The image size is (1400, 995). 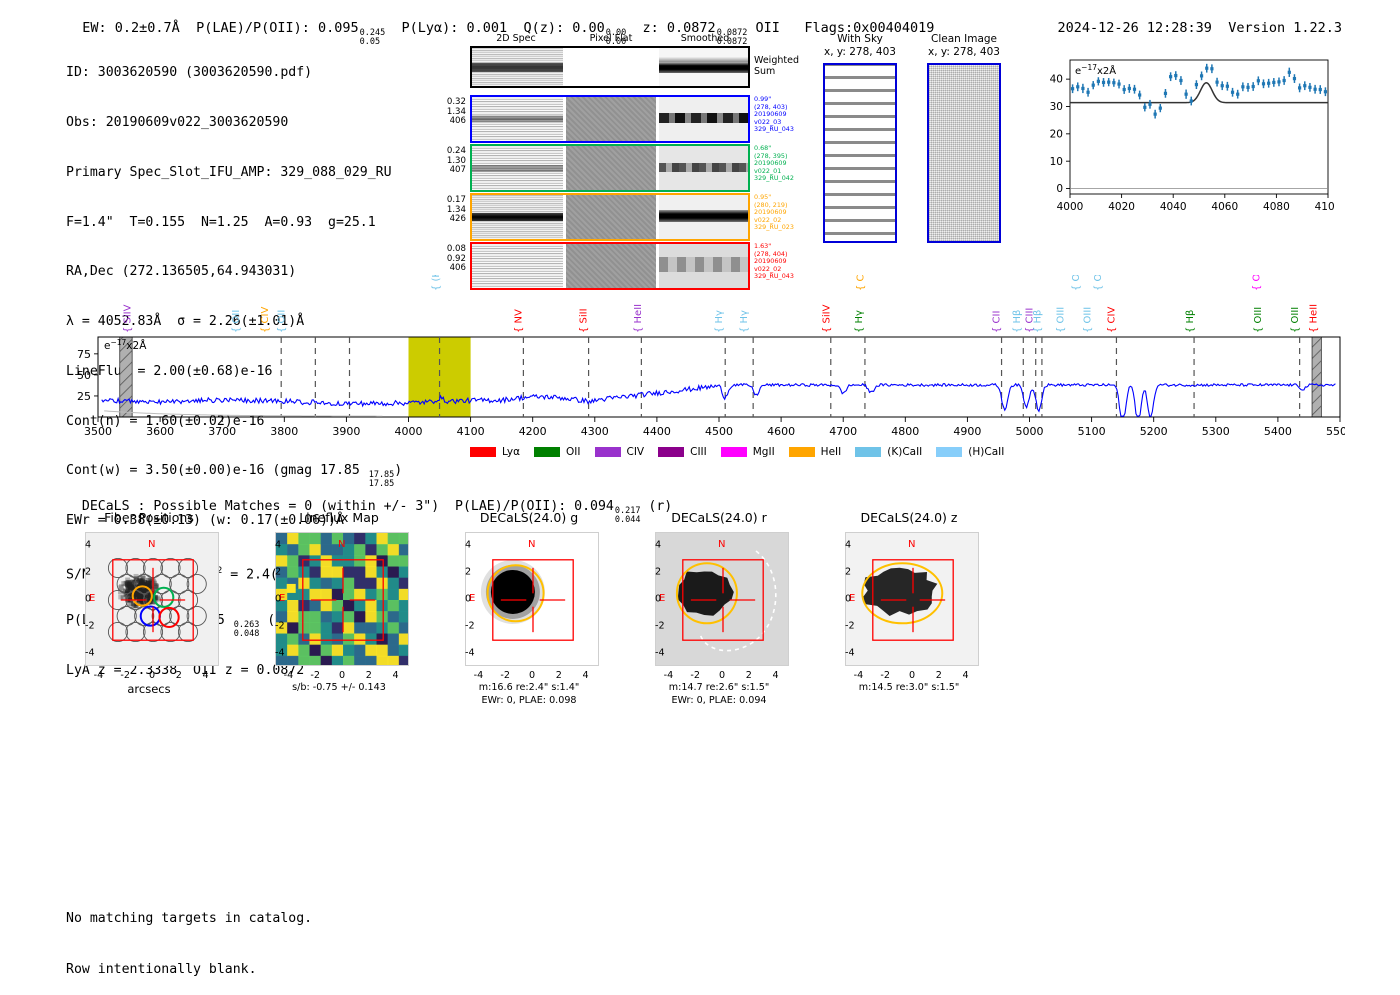 What do you see at coordinates (84, 396) in the screenshot?
I see `svg-text: 25` at bounding box center [84, 396].